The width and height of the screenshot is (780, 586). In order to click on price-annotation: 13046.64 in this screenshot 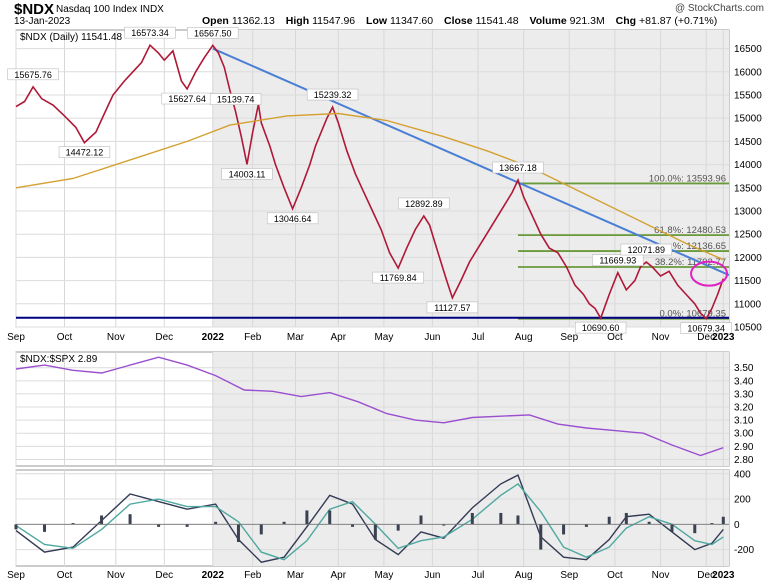, I will do `click(293, 219)`.